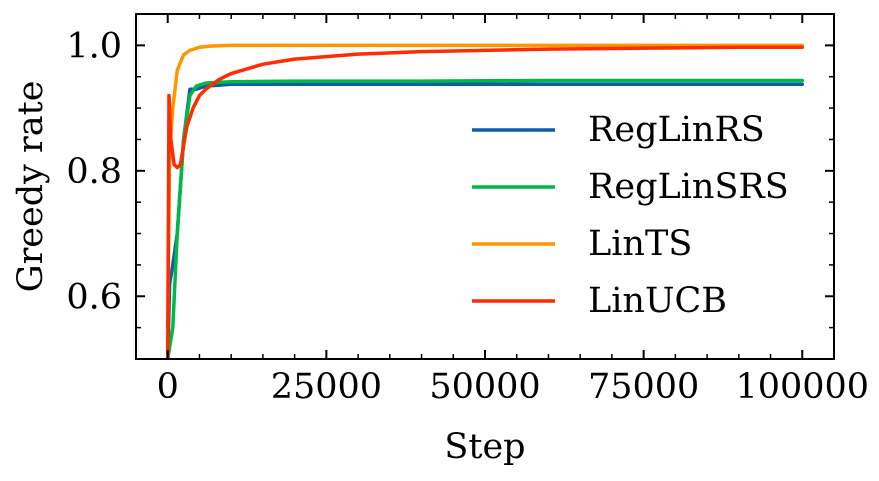 This screenshot has width=879, height=481. Describe the element at coordinates (484, 387) in the screenshot. I see `x-tick-label: 50000` at that location.